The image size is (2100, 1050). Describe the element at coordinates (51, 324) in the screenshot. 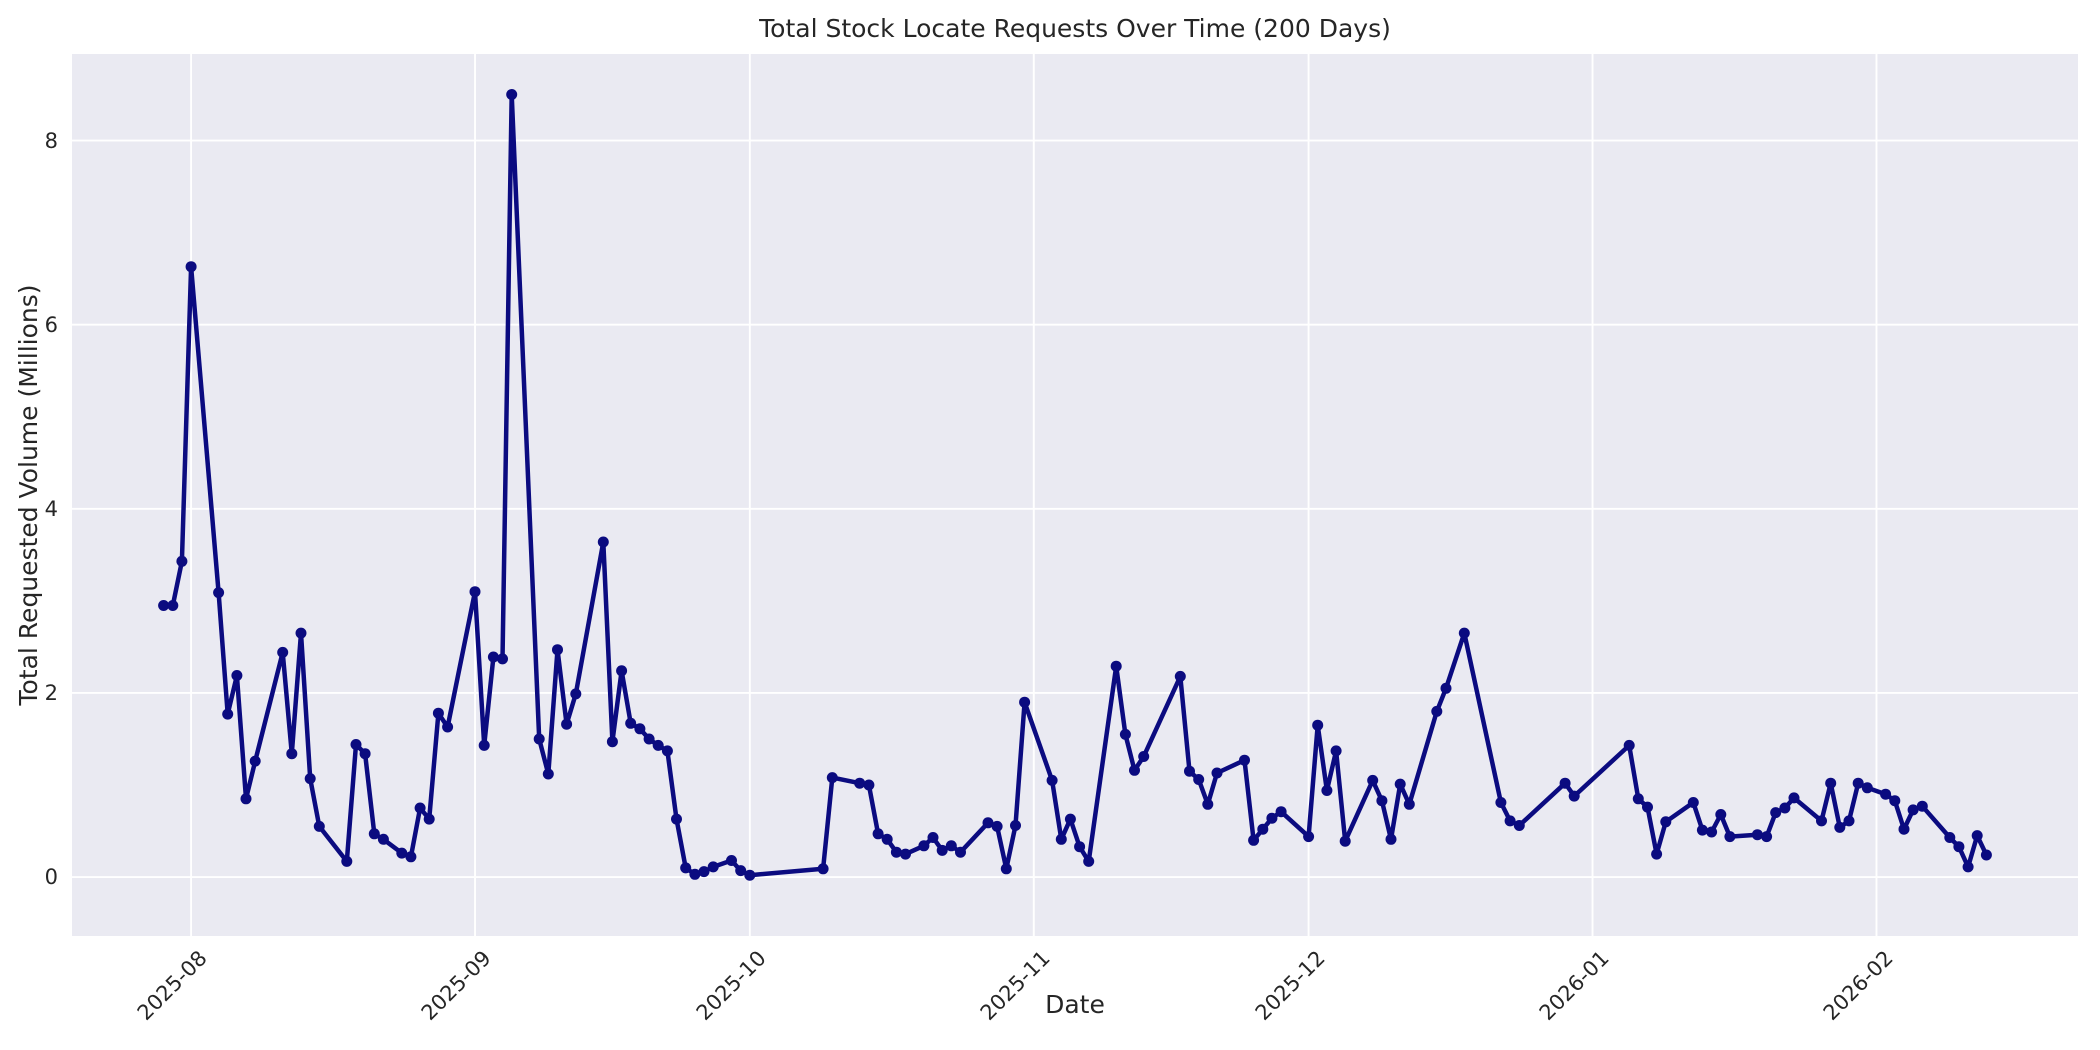

I see `y-tick-label: 6` at that location.